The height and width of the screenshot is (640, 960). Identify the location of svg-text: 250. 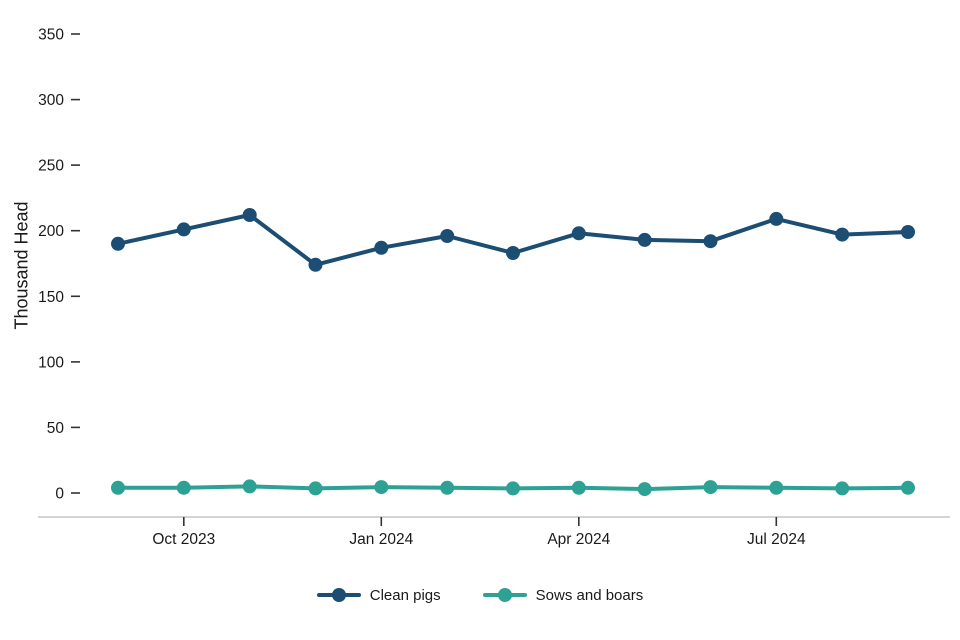
(51, 166).